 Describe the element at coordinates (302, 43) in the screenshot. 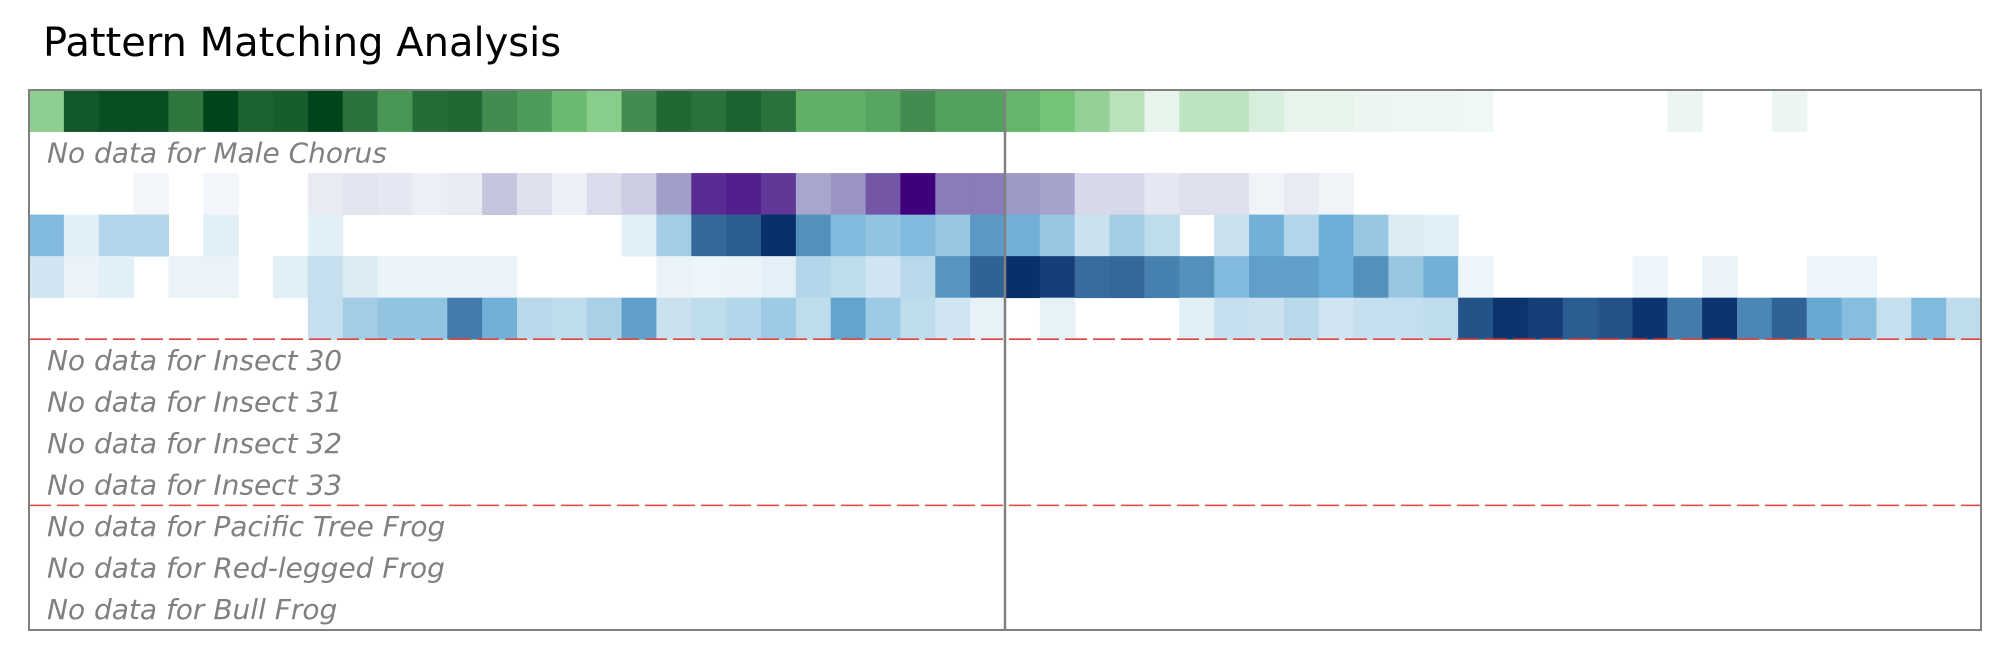

I see `chart-title: Pattern Matching Analysis` at that location.